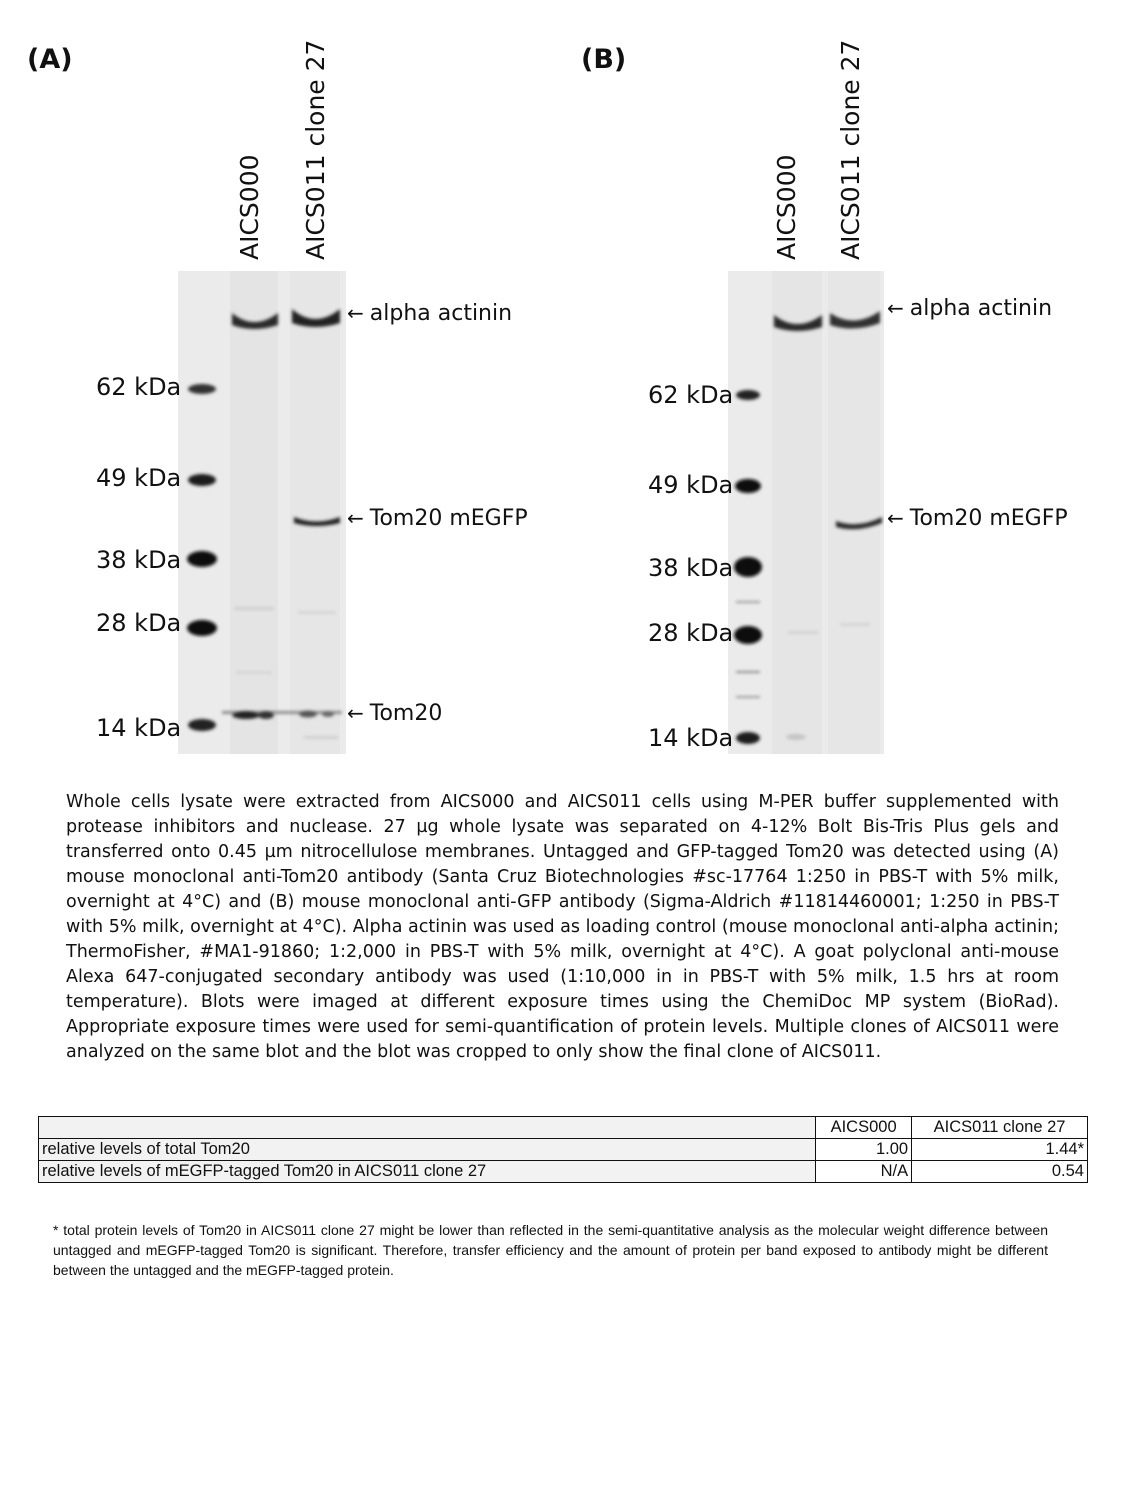 The image size is (1125, 1500). Describe the element at coordinates (139, 560) in the screenshot. I see `panel-a-marker-38: 38 kDa` at that location.